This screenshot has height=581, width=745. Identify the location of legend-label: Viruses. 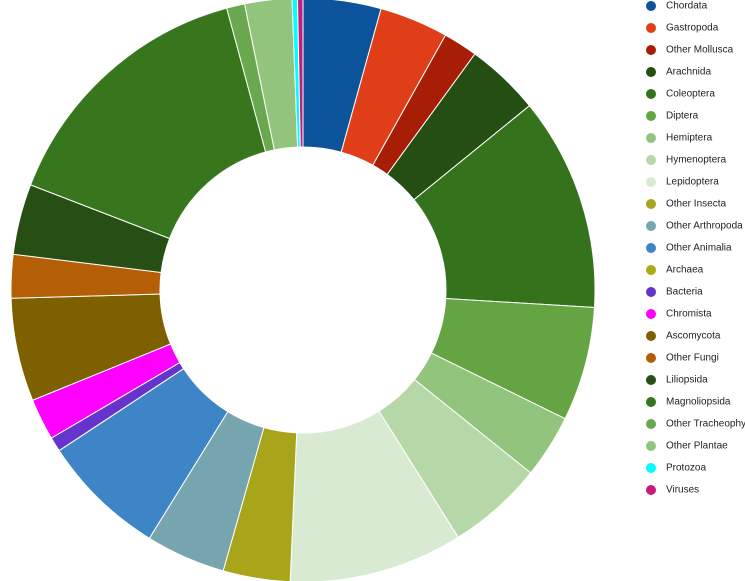
(682, 490).